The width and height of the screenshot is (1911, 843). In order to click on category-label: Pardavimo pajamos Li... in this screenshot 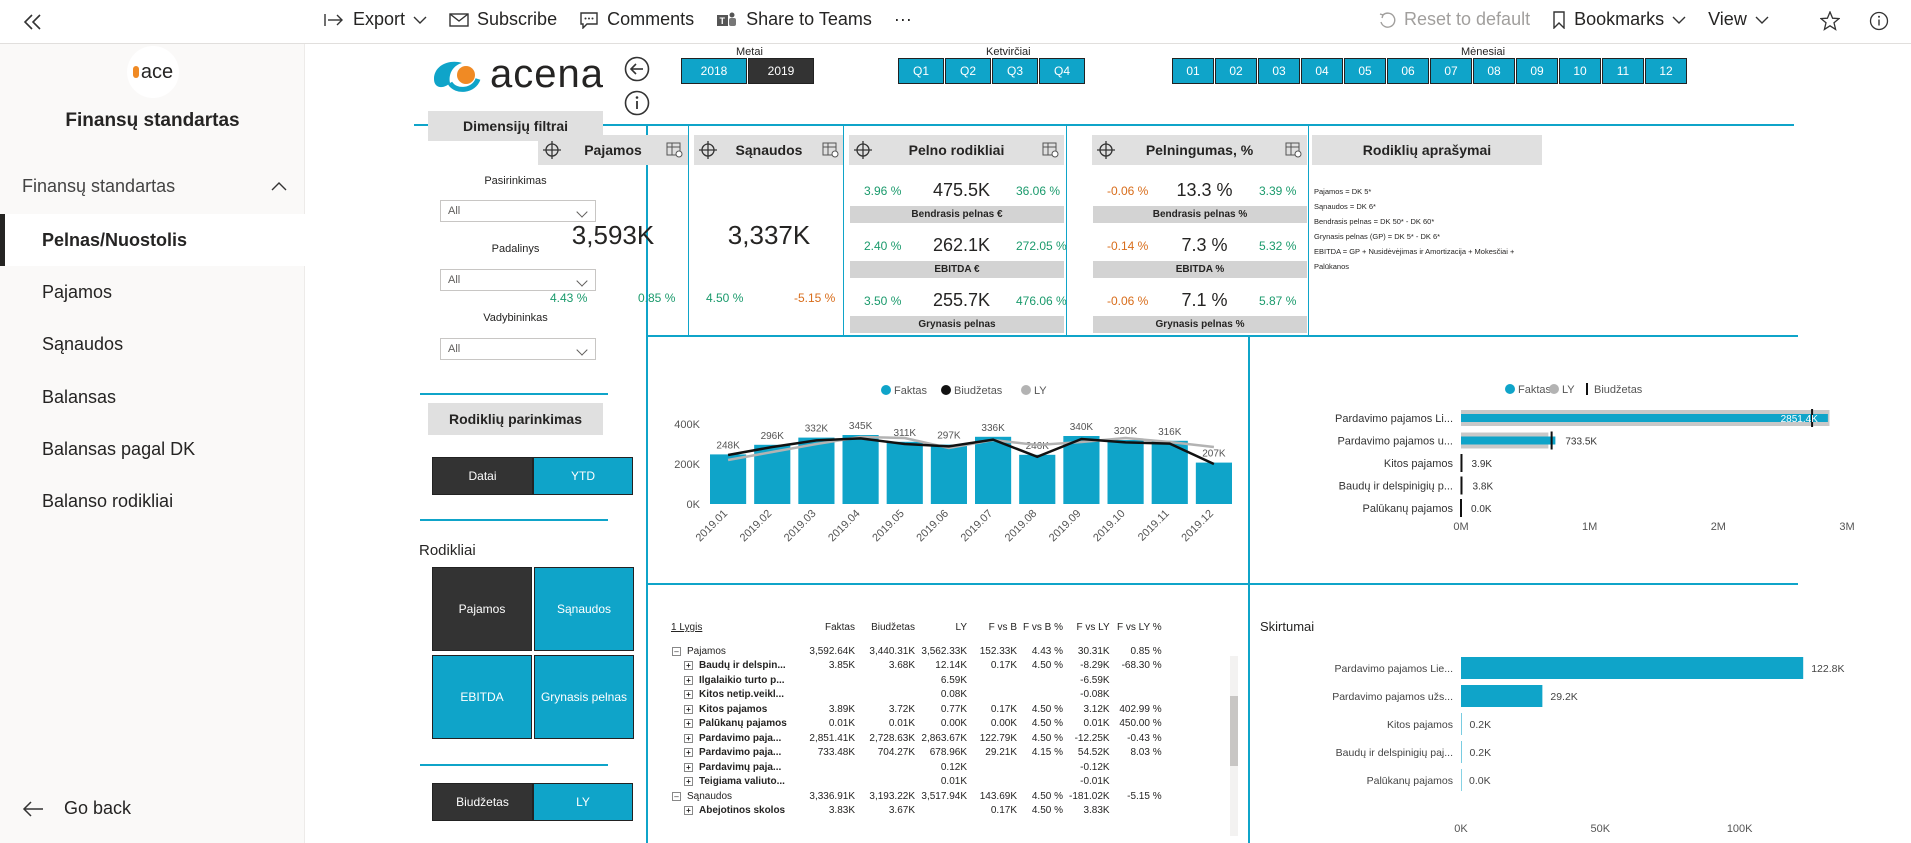, I will do `click(1394, 419)`.